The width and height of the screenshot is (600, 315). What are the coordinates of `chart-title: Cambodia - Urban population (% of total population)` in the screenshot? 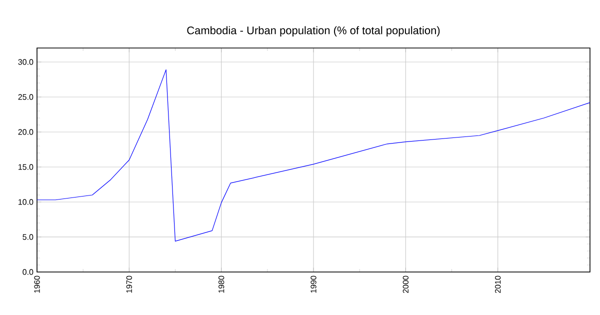 It's located at (313, 31).